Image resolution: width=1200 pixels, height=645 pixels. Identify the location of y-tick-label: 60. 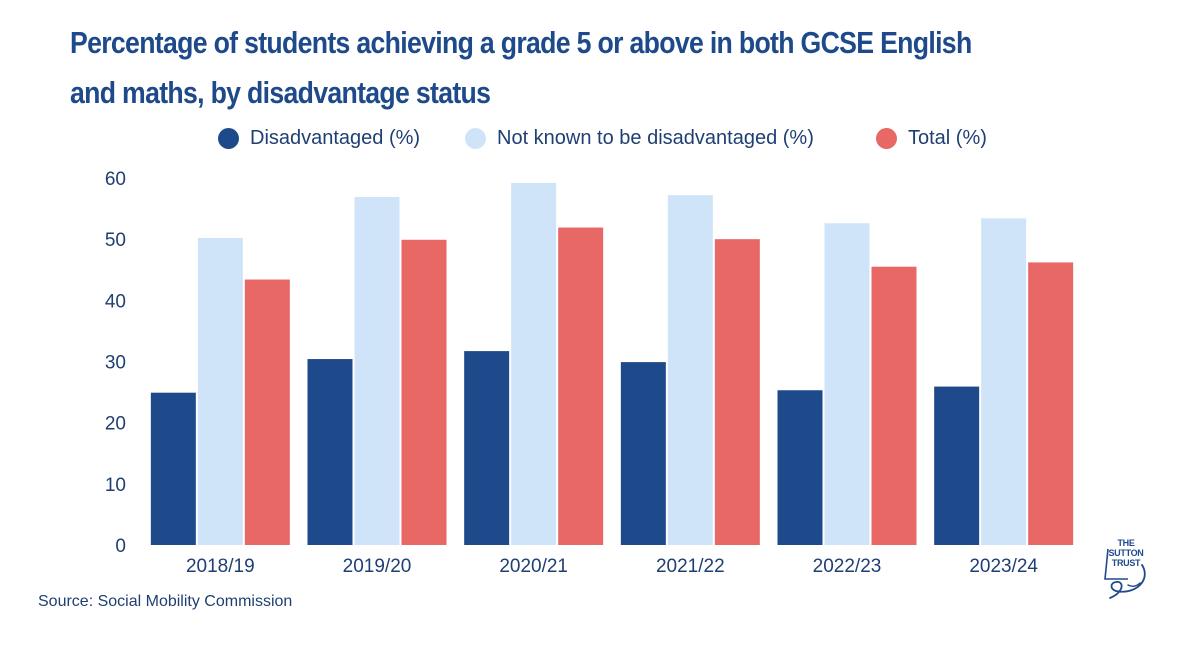
(115, 179).